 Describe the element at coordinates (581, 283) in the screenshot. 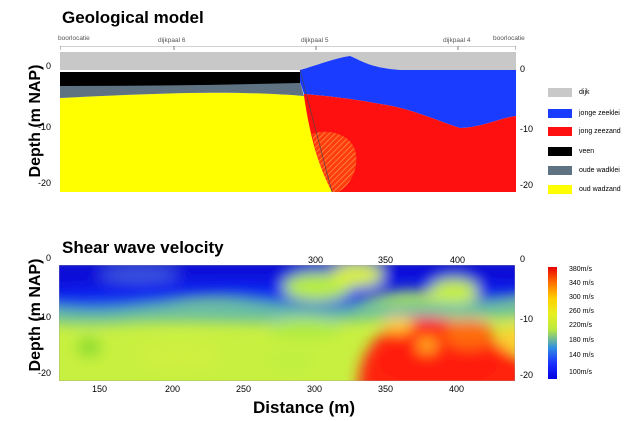

I see `colorbar-label-340: 340 m/s` at that location.